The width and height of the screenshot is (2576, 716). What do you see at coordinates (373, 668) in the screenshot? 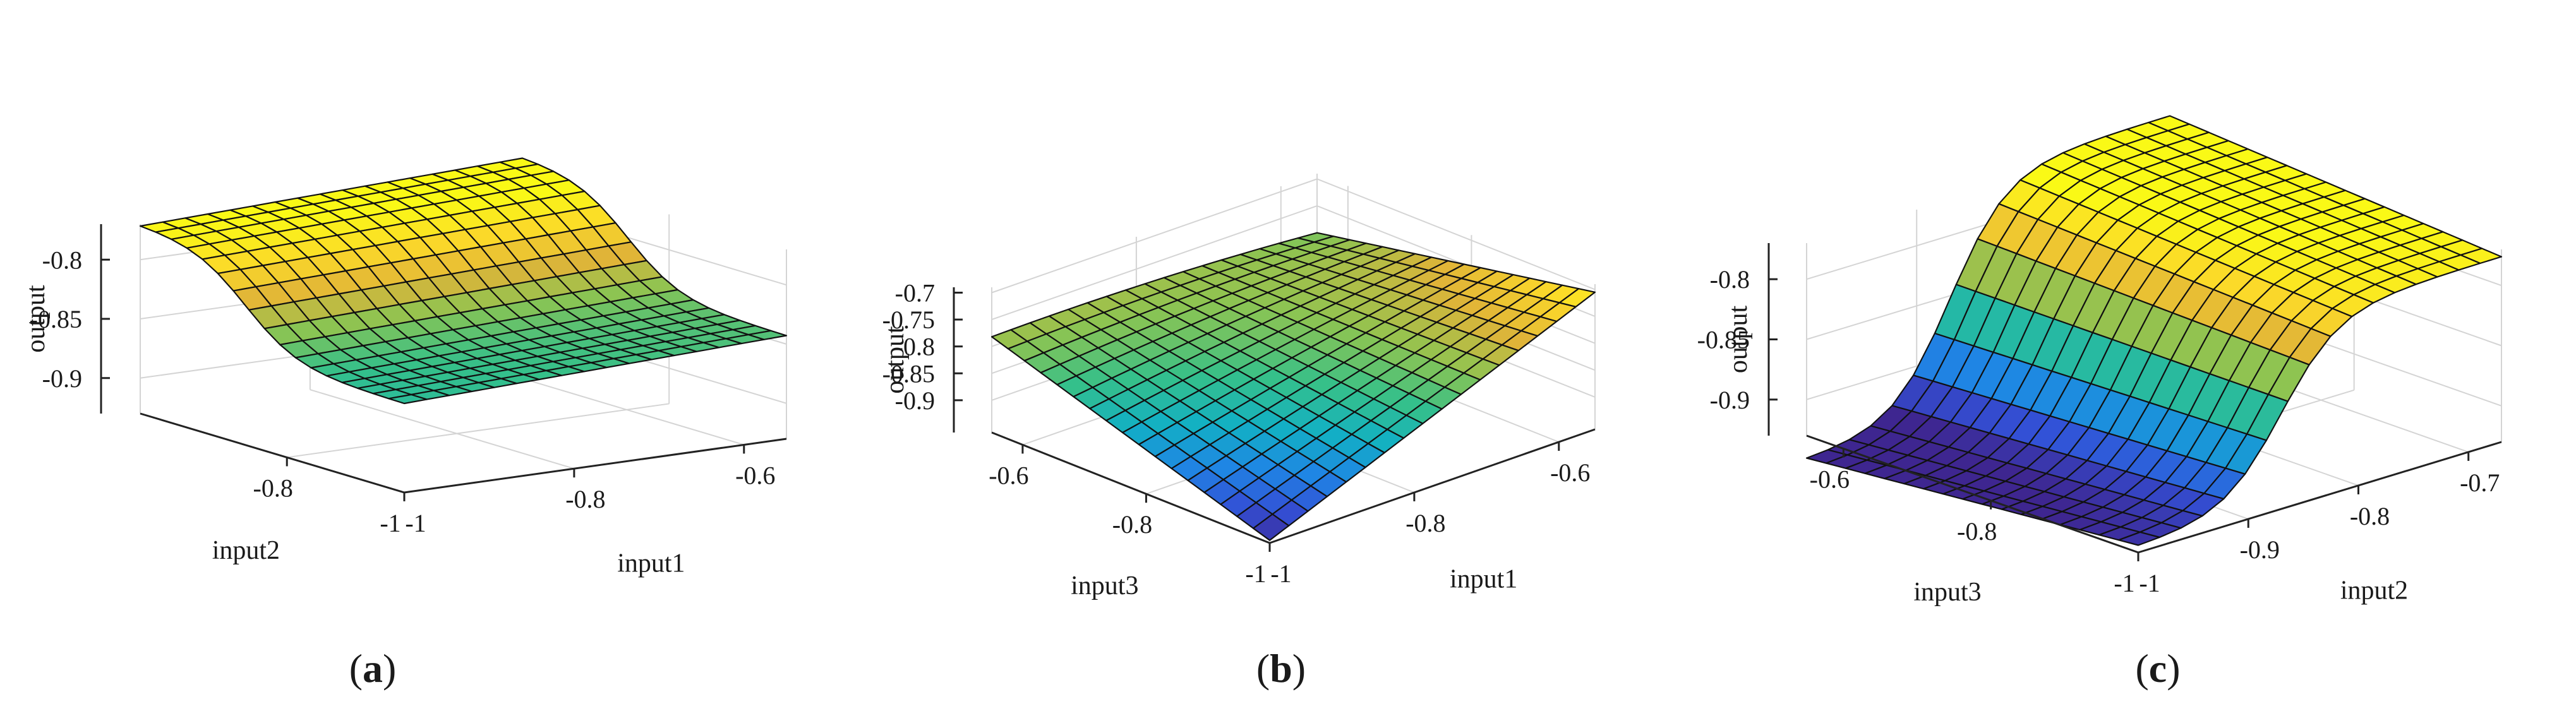
I see `caption-a: (a)` at bounding box center [373, 668].